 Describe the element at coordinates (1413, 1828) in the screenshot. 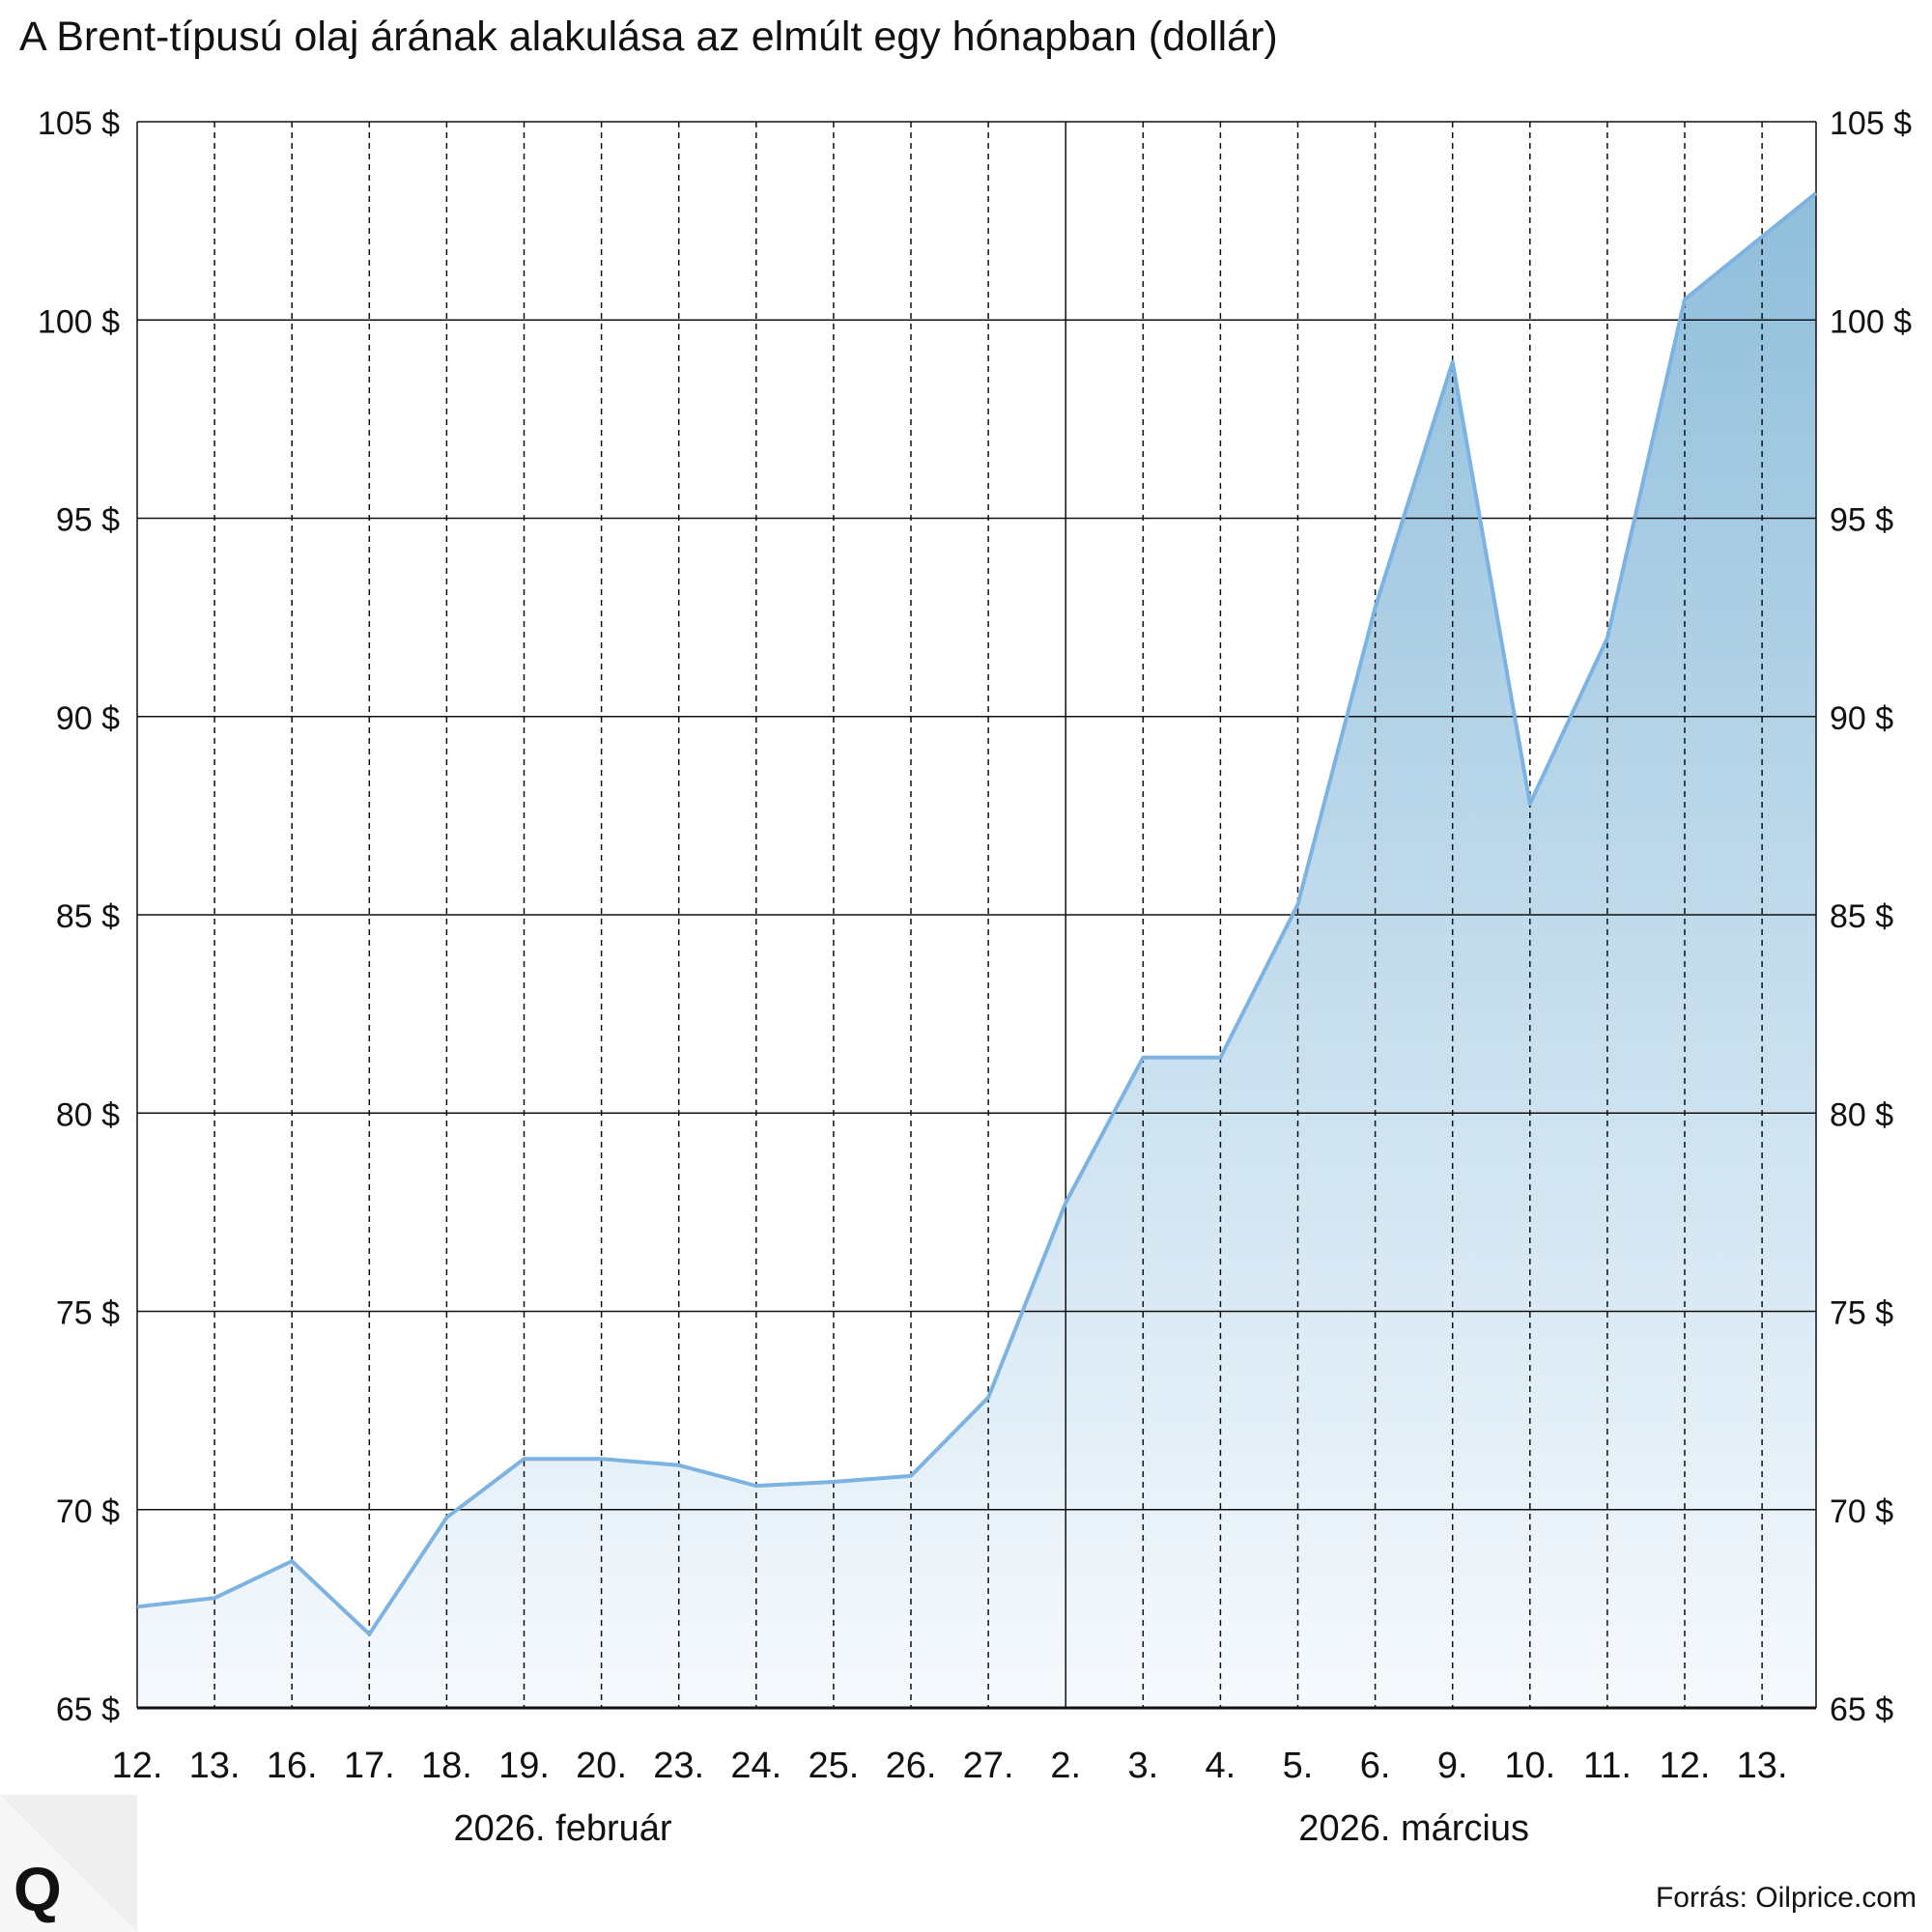

I see `month-label-march: 2026. március` at that location.